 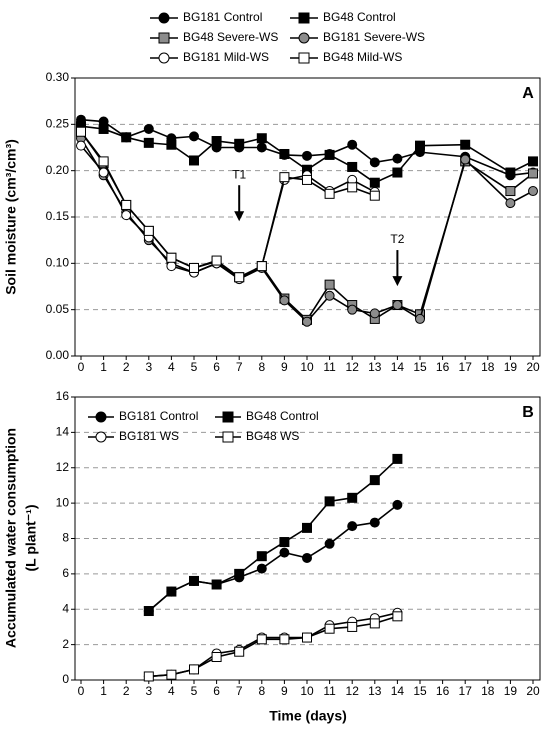 I want to click on x-tick-label: 11, so click(x=329, y=691).